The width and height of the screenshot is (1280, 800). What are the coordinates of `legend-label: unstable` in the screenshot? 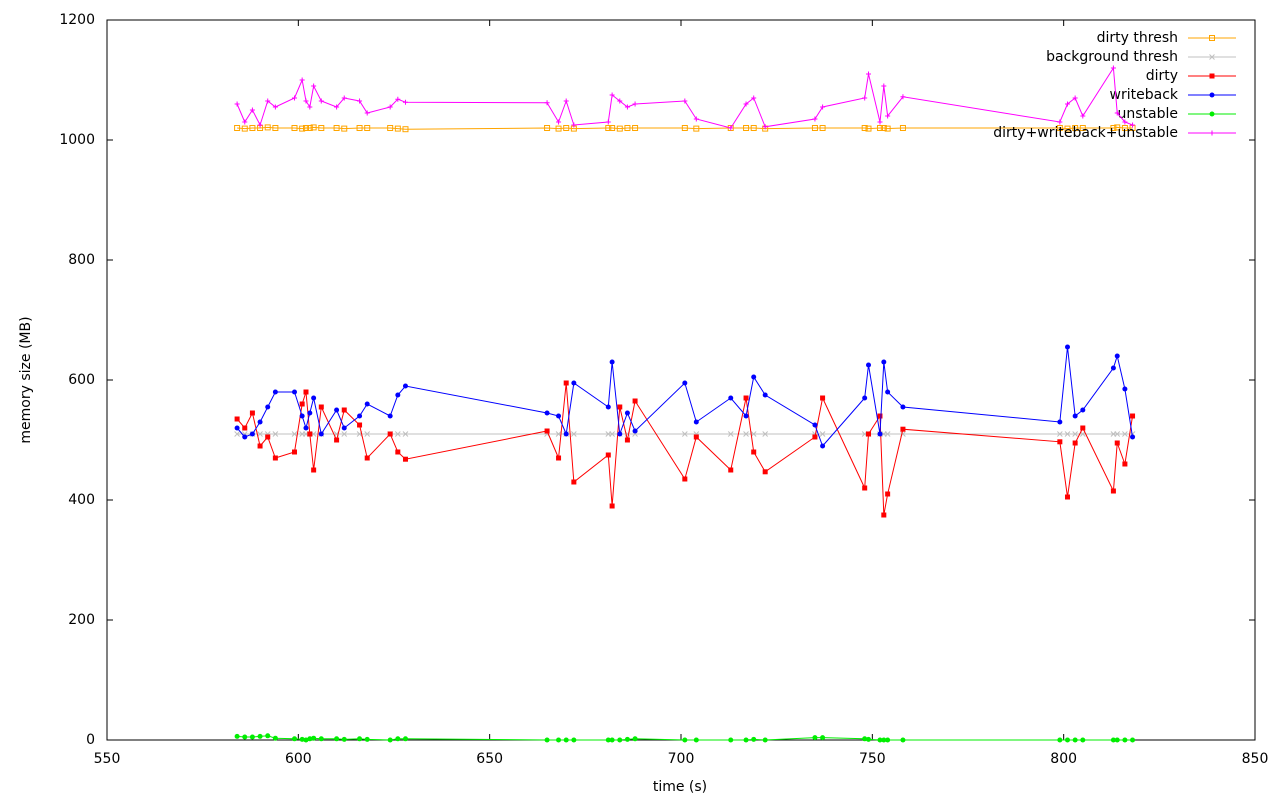 It's located at (1148, 114).